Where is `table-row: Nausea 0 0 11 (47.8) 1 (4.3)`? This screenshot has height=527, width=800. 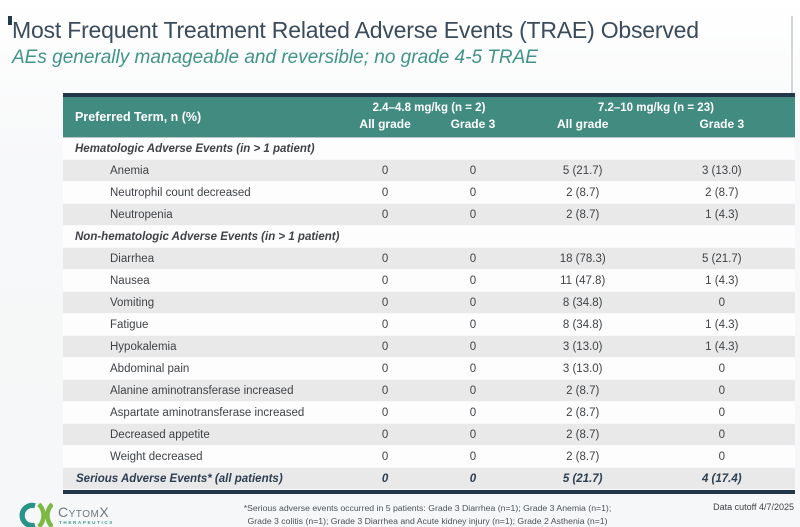 table-row: Nausea 0 0 11 (47.8) 1 (4.3) is located at coordinates (429, 280).